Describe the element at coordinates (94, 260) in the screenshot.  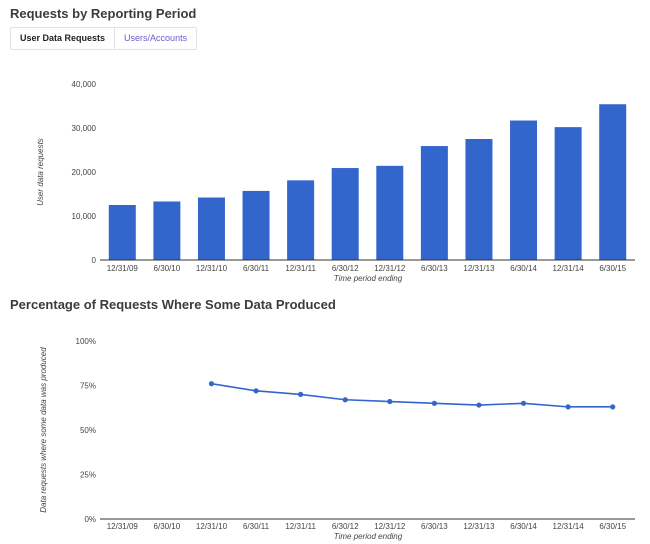
I see `y-tick-label: 0` at that location.